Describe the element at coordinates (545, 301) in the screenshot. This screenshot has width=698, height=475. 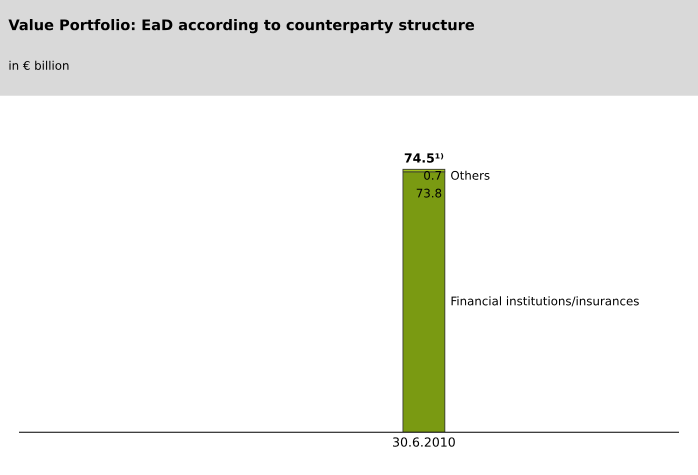
I see `series-label: Financial institutions/insurances` at that location.